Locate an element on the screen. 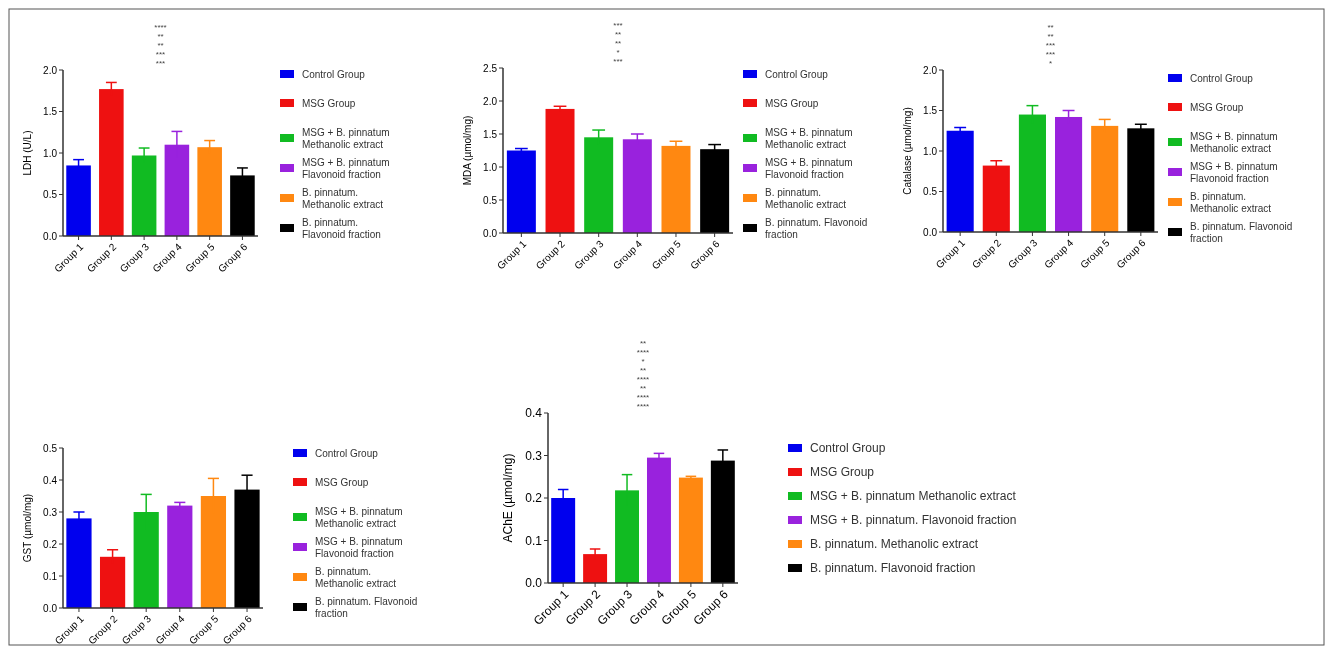 The image size is (1333, 654). y-axis-title: AChE (µmol/mg) is located at coordinates (508, 498).